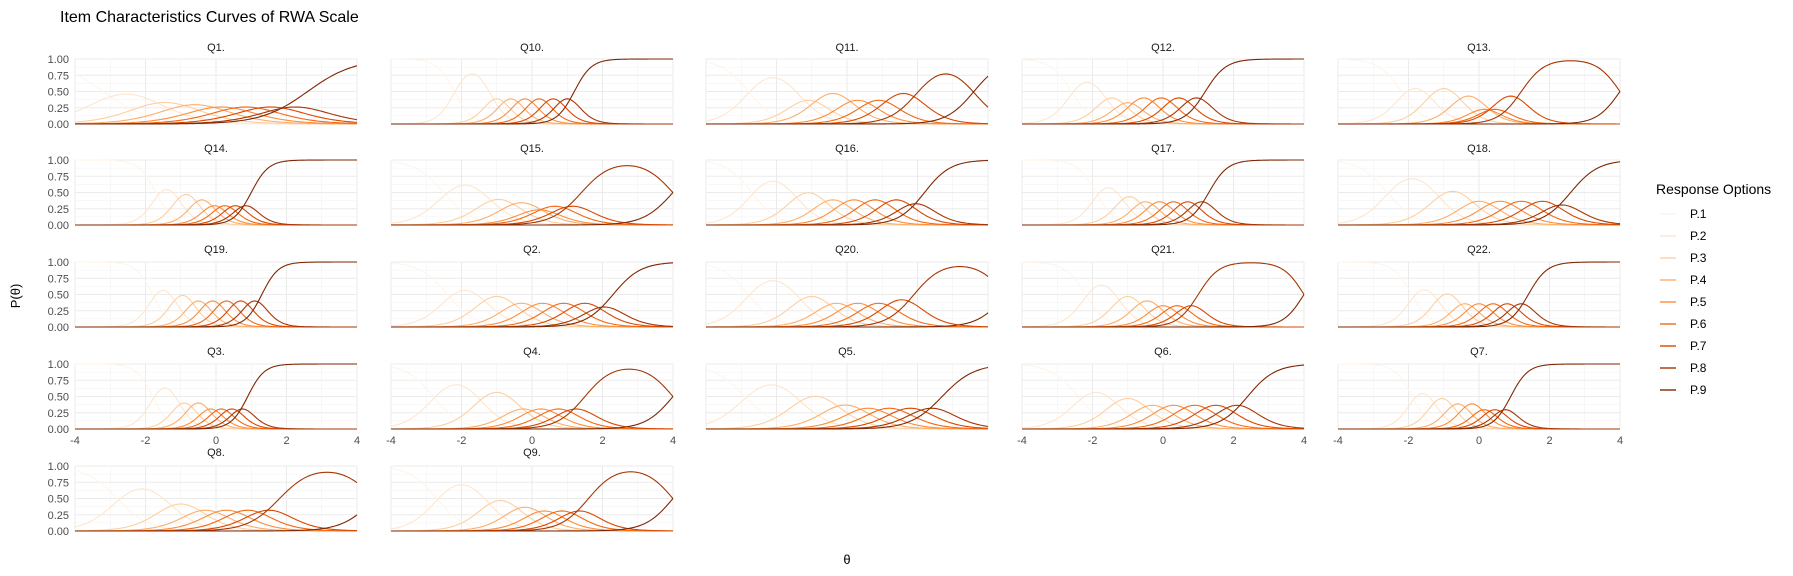  Describe the element at coordinates (209, 17) in the screenshot. I see `chart-title: Item Characteristics Curves of RWA Scale` at that location.